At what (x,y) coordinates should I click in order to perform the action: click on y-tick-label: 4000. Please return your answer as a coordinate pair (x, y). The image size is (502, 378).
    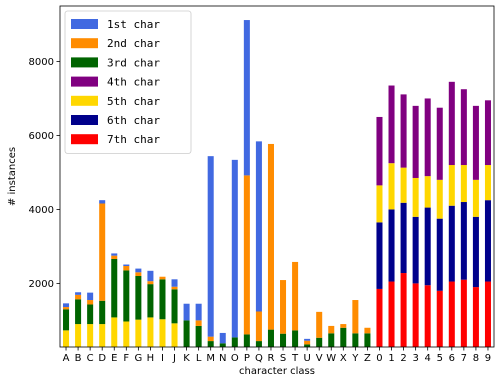
    Looking at the image, I should click on (41, 210).